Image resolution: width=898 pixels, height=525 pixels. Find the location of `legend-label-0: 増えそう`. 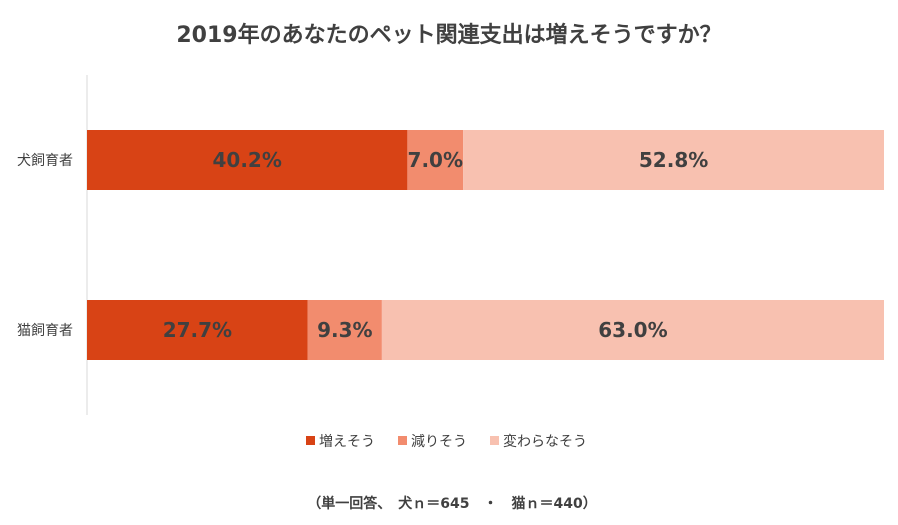

legend-label-0: 増えそう is located at coordinates (347, 442).